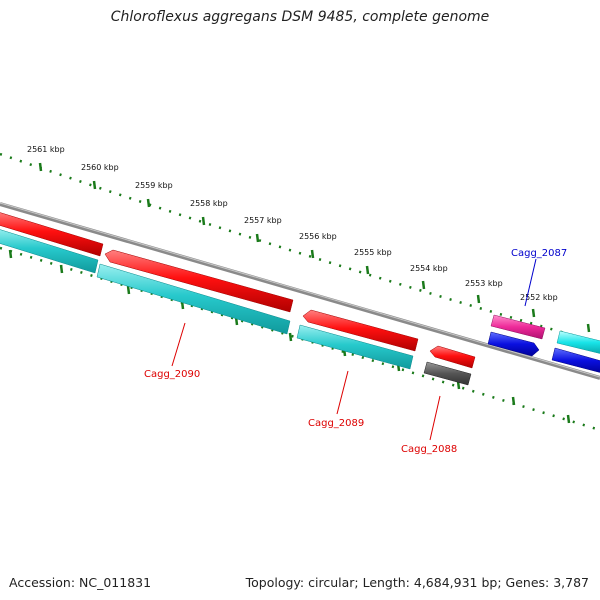 The image size is (600, 600). Describe the element at coordinates (342, 392) in the screenshot. I see `leader-line-cagg-2089` at that location.